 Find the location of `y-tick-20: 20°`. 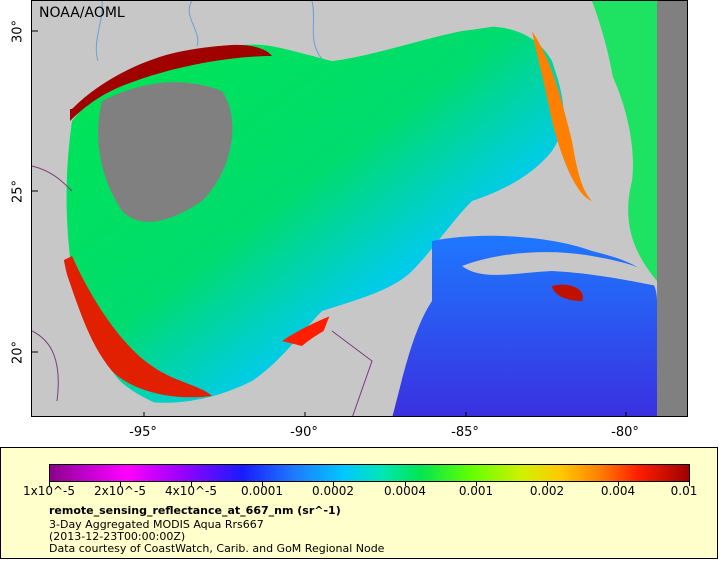

y-tick-20: 20° is located at coordinates (18, 352).